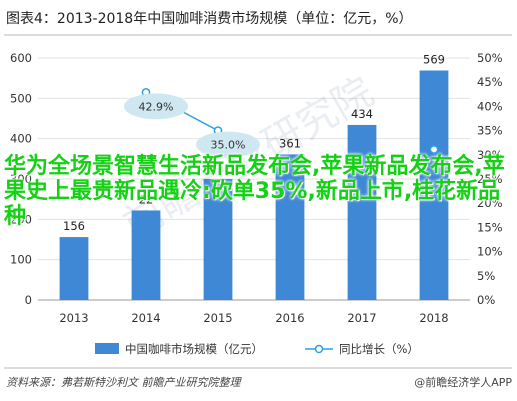  I want to click on growth-label-2014: 42.9%, so click(156, 106).